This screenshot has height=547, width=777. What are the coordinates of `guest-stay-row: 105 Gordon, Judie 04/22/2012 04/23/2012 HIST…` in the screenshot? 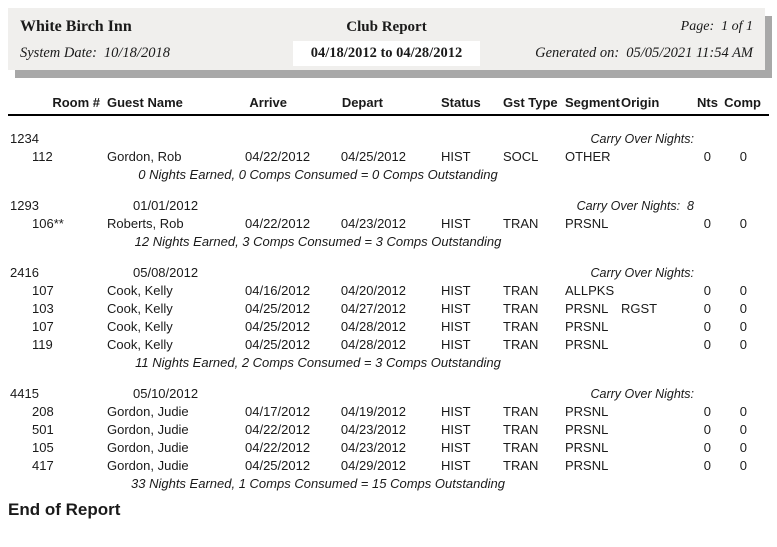 It's located at (388, 446).